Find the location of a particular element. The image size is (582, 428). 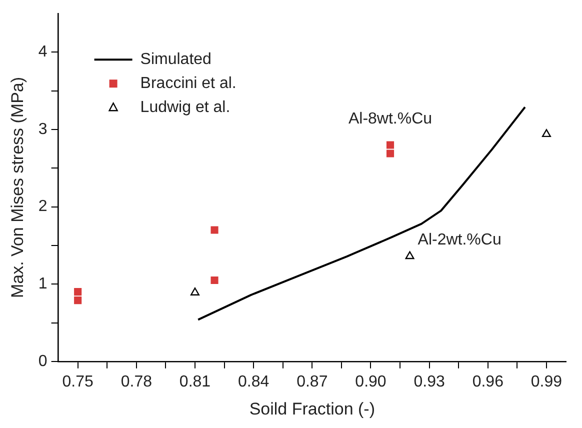

legend-label: Braccini et al. is located at coordinates (188, 83).